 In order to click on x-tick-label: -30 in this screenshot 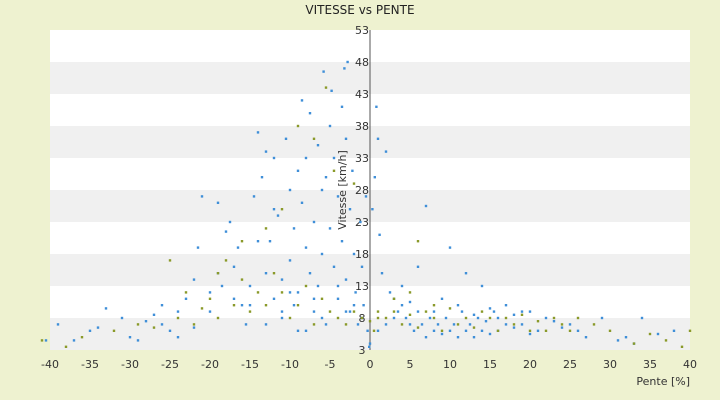, I will do `click(130, 364)`.